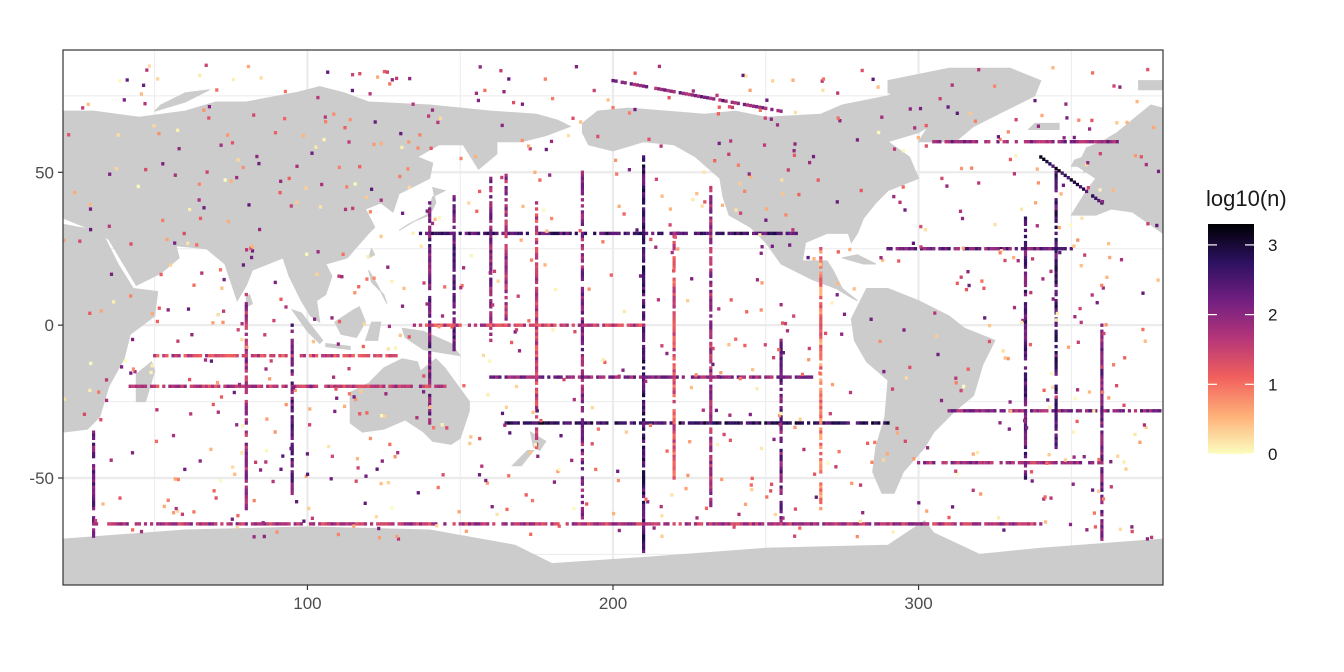 Image resolution: width=1344 pixels, height=672 pixels. Describe the element at coordinates (1025, 142) in the screenshot. I see `survey-track` at that location.